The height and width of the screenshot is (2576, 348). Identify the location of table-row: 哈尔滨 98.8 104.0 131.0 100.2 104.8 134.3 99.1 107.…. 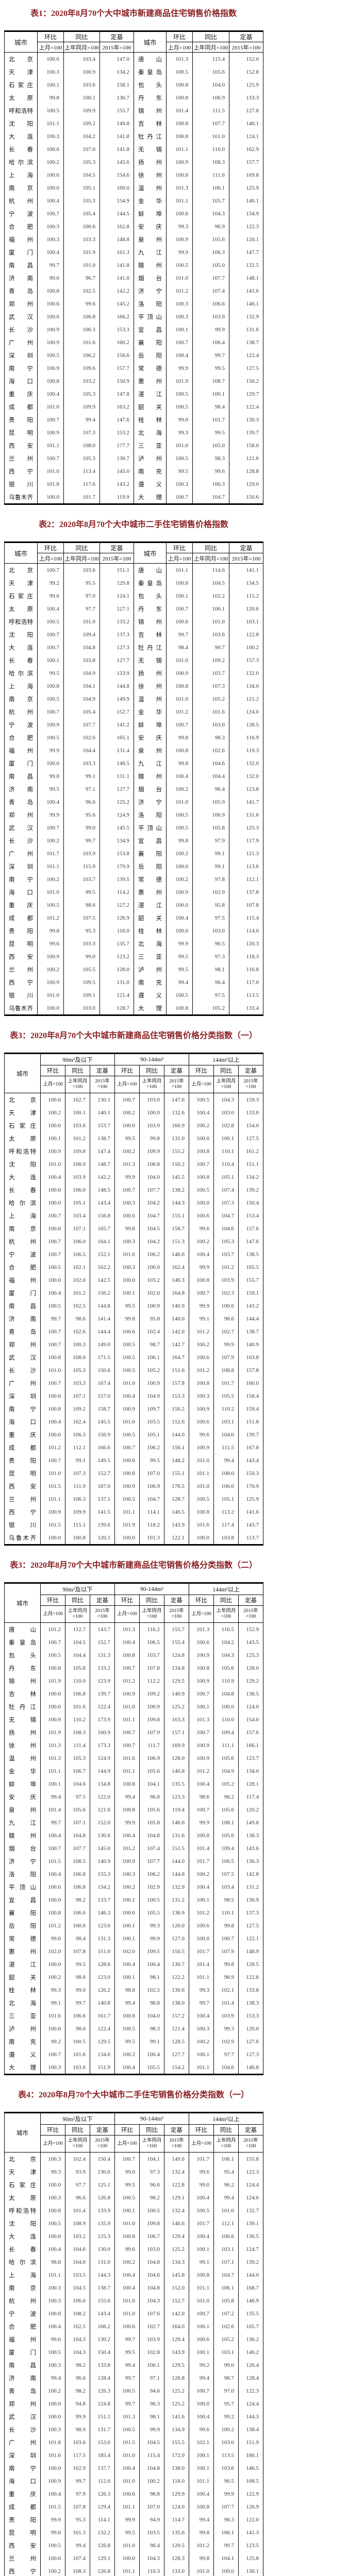
(134, 2262).